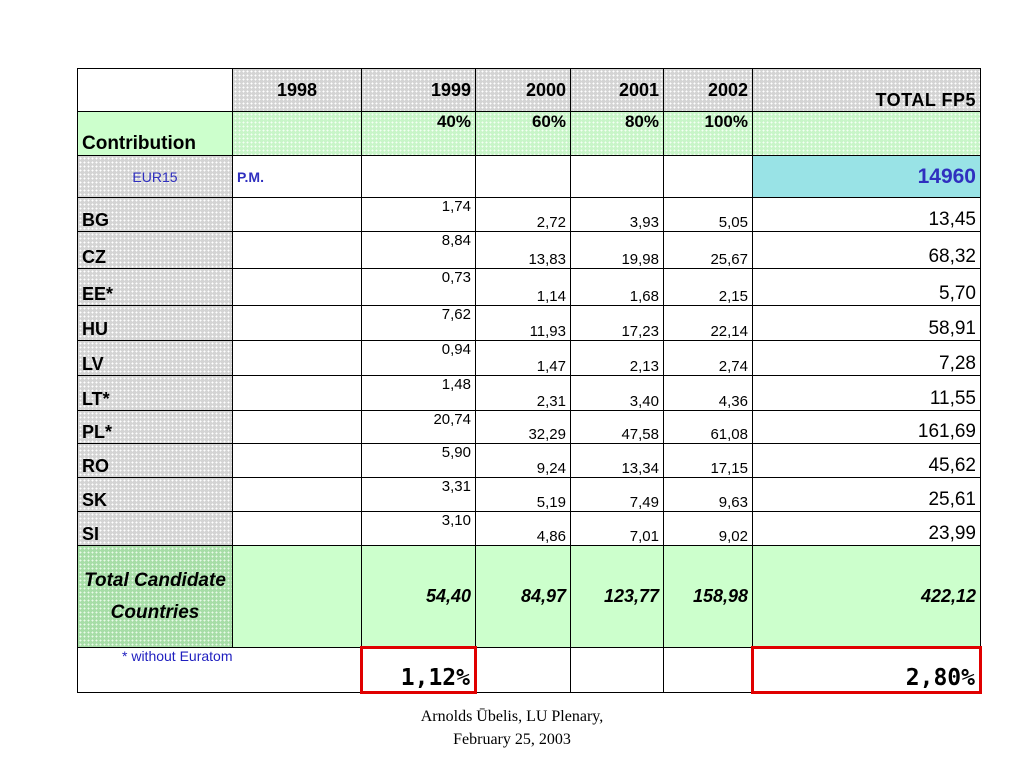 The image size is (1024, 768). I want to click on year-header-1999: 1999, so click(418, 90).